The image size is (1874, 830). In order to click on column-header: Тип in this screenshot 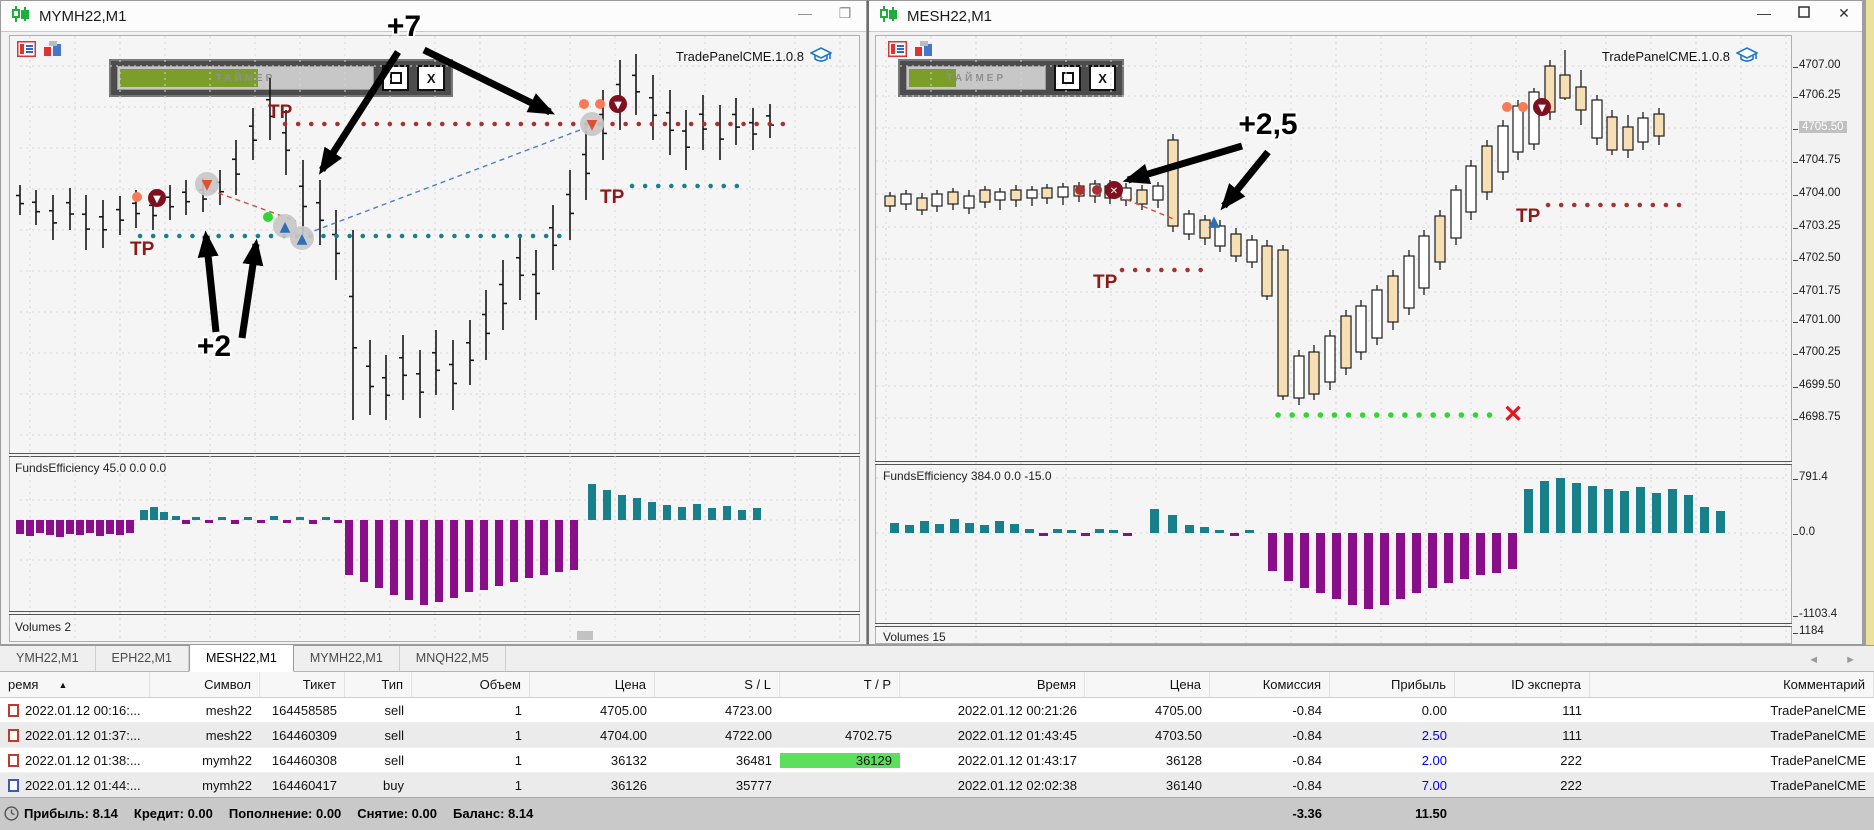, I will do `click(378, 684)`.